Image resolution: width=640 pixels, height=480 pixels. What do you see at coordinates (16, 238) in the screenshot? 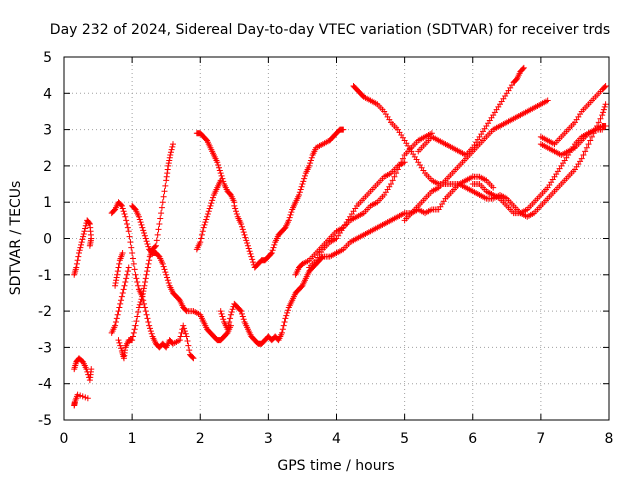
I see `y-axis-label: SDTVAR / TECUs` at bounding box center [16, 238].